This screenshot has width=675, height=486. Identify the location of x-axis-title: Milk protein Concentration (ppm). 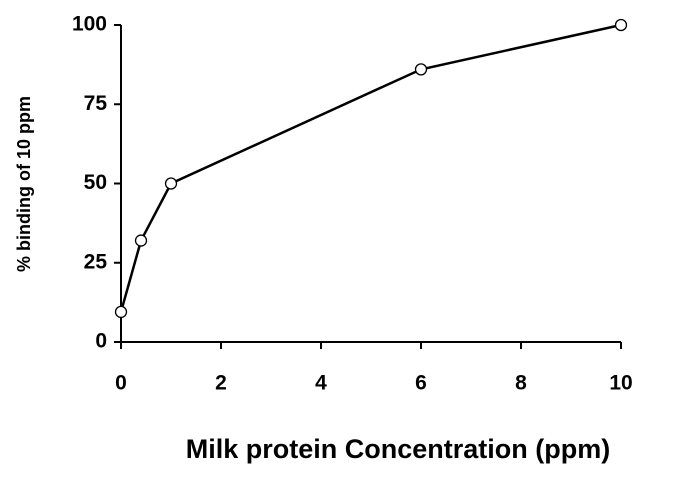
(398, 449).